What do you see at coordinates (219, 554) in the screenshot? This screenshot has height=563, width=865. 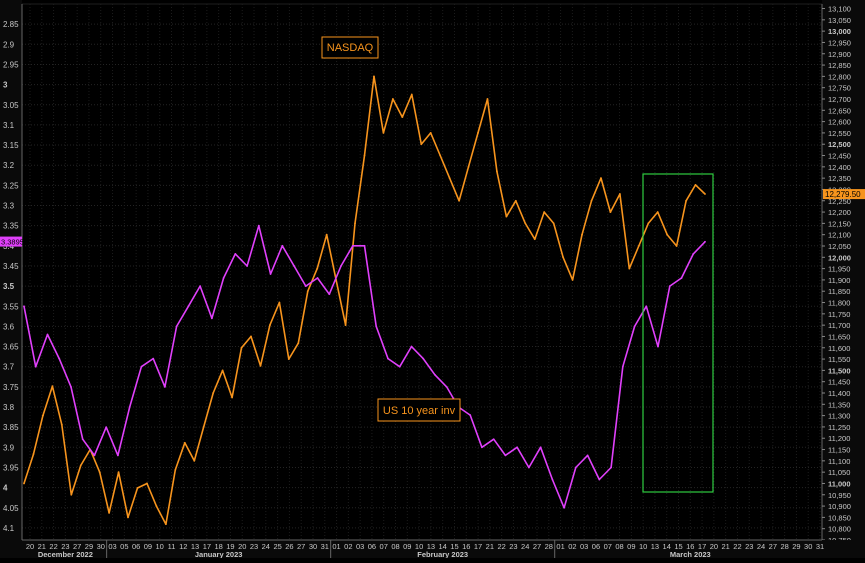 I see `month-label: January 2023` at bounding box center [219, 554].